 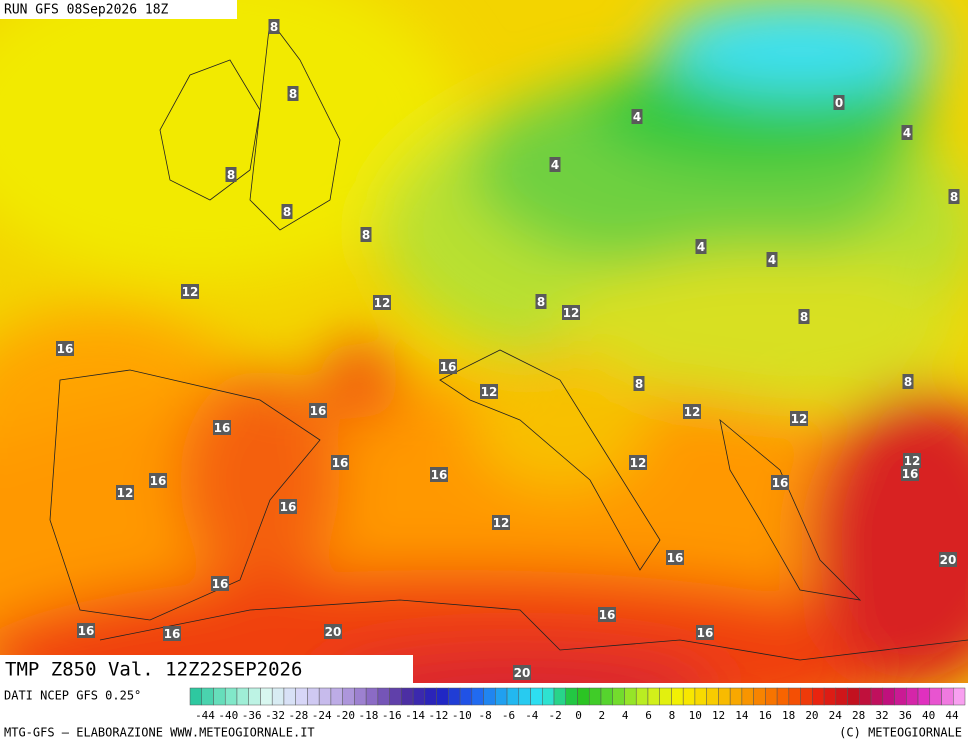 What do you see at coordinates (648, 715) in the screenshot?
I see `legend-tick-label: 6` at bounding box center [648, 715].